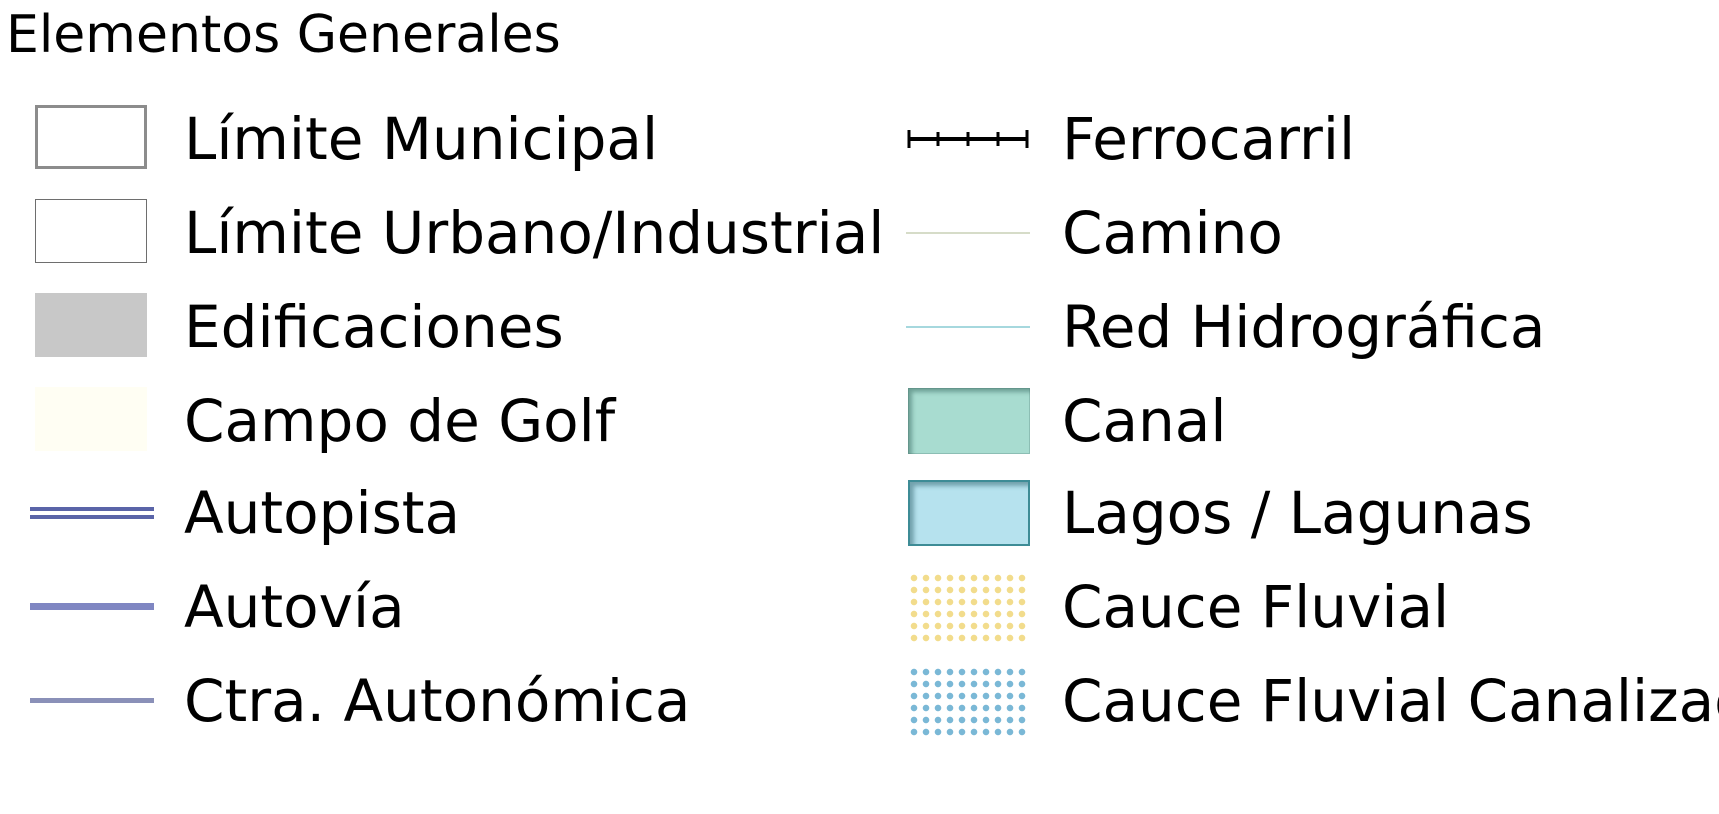  Describe the element at coordinates (374, 327) in the screenshot. I see `legend-label: Edificaciones` at that location.